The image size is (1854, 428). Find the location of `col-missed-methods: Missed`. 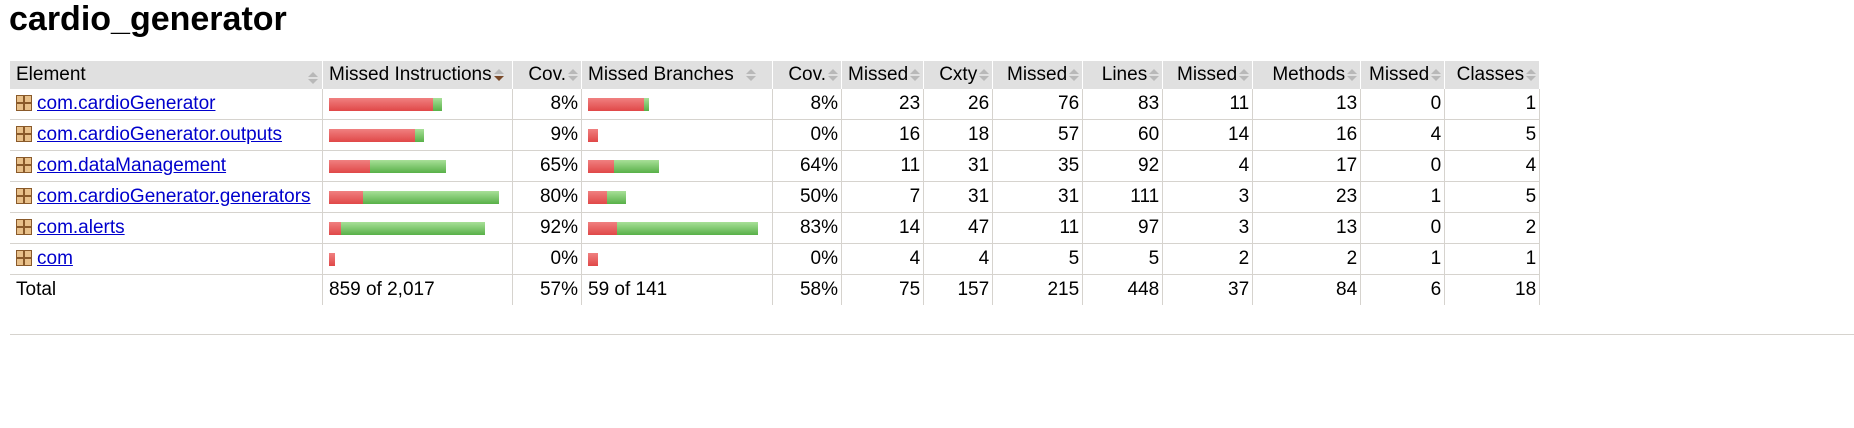

col-missed-methods: Missed is located at coordinates (1208, 75).